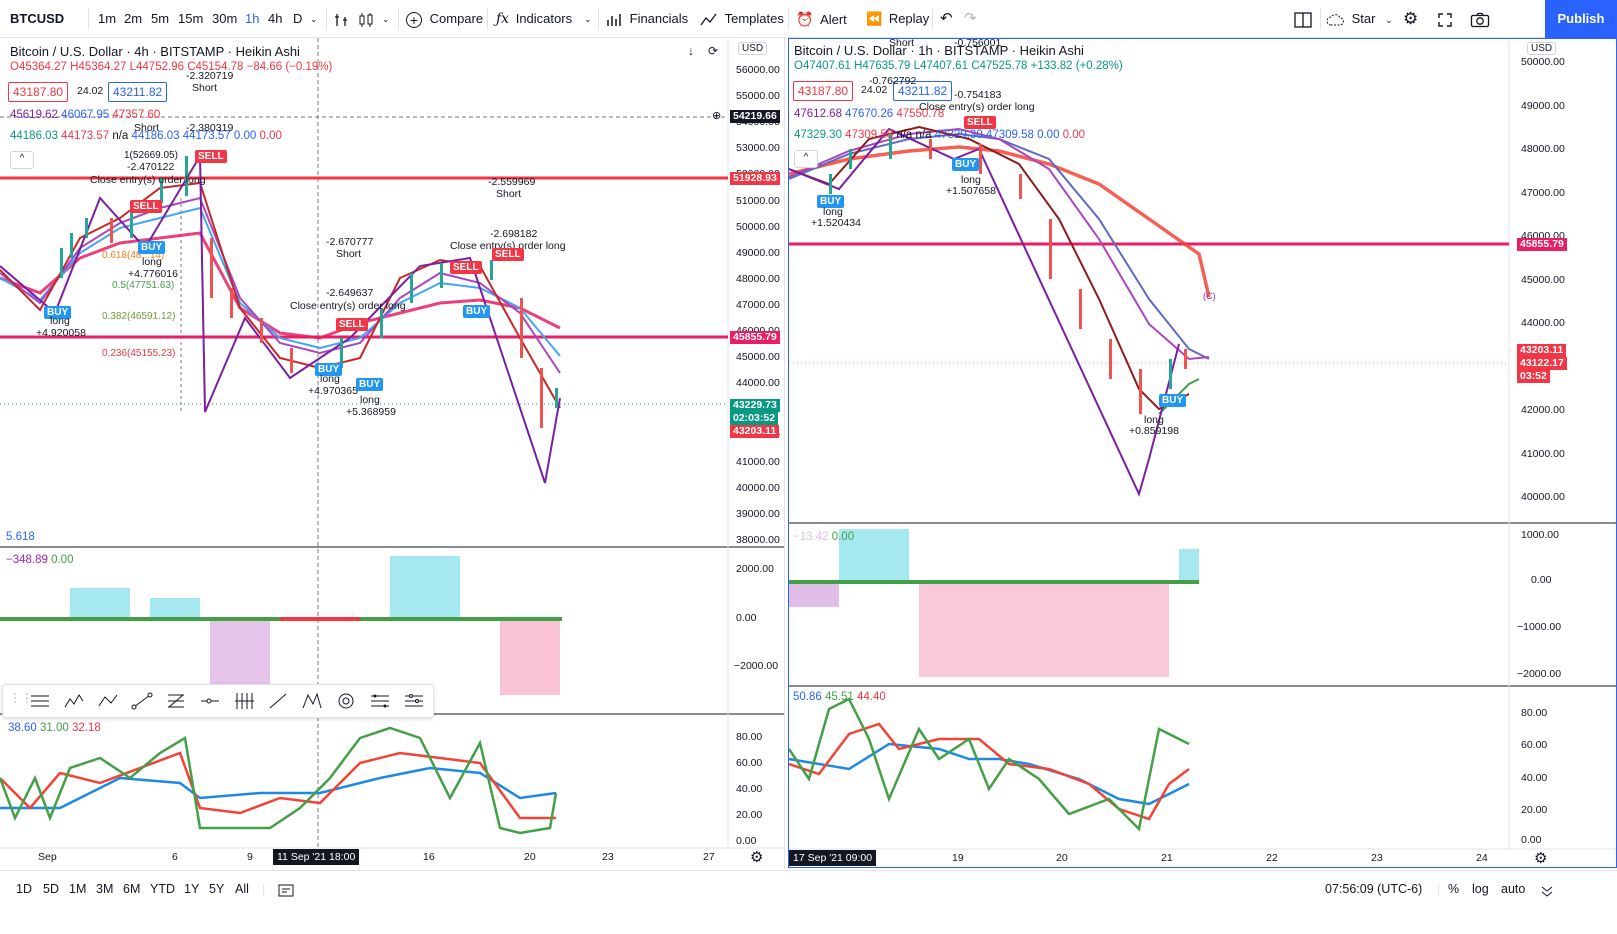 This screenshot has width=1617, height=934. What do you see at coordinates (252, 18) in the screenshot?
I see `interval-1h: 1h` at bounding box center [252, 18].